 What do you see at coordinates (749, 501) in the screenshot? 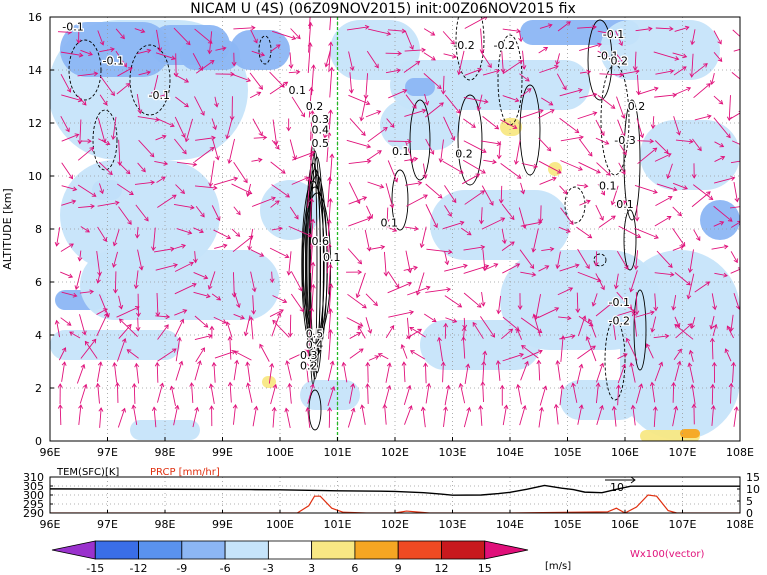
I see `surface-right-tick-label: 5` at bounding box center [749, 501].